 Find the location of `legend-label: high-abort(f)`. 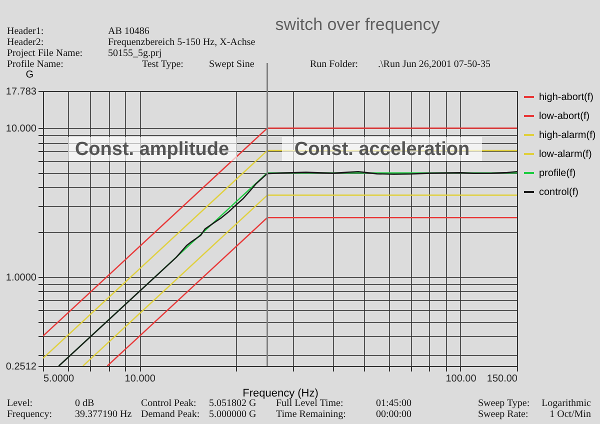

legend-label: high-abort(f) is located at coordinates (566, 97).